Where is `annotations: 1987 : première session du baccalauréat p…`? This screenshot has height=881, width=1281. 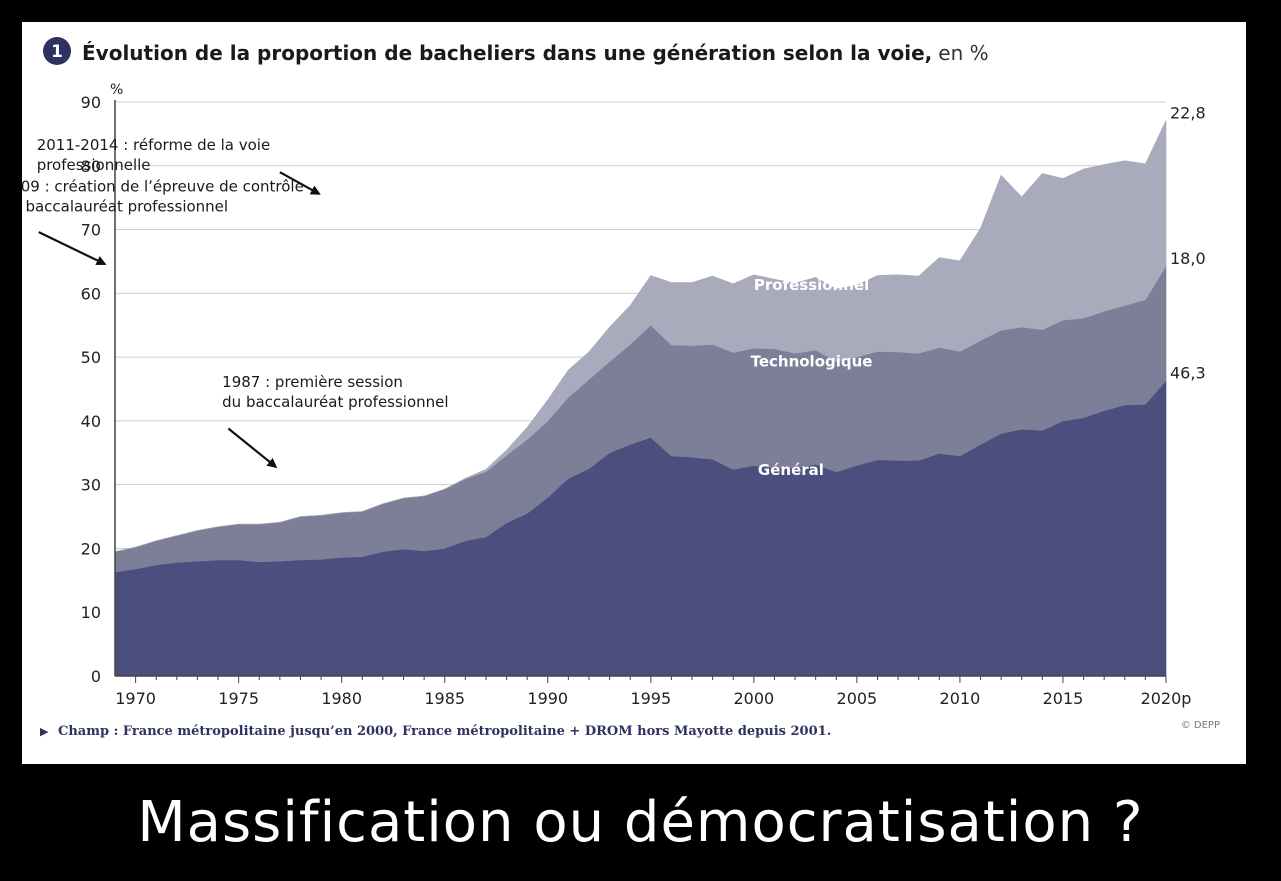
annotations: 1987 : première session du baccalauréat p… is located at coordinates (235, 302).